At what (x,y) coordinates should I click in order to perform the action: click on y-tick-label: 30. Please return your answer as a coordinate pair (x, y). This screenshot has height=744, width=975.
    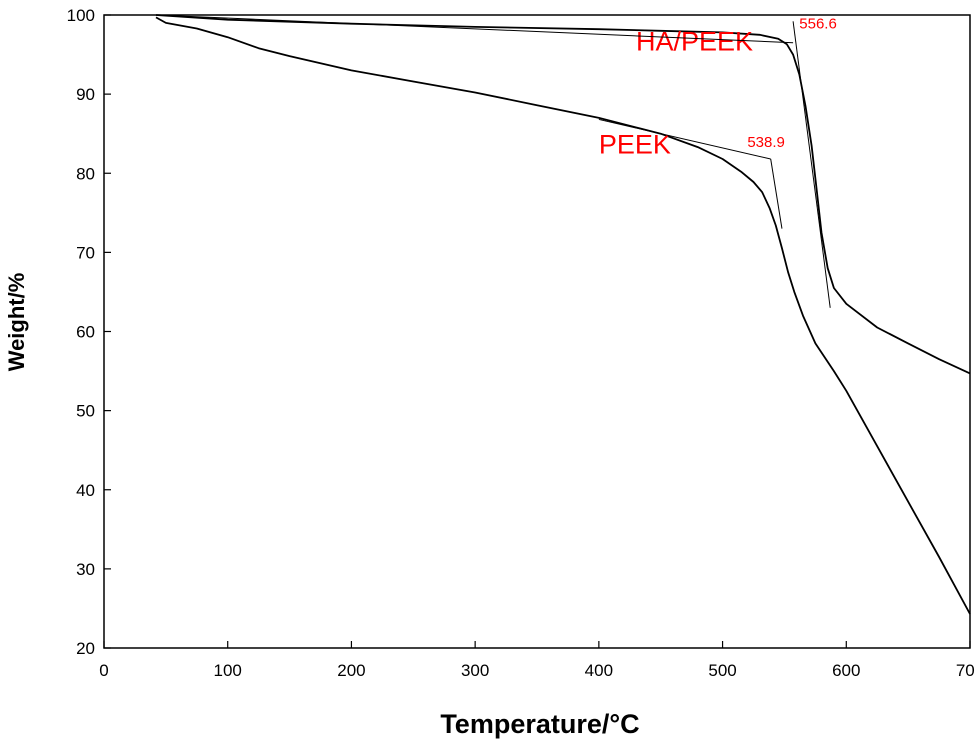
    Looking at the image, I should click on (85, 569).